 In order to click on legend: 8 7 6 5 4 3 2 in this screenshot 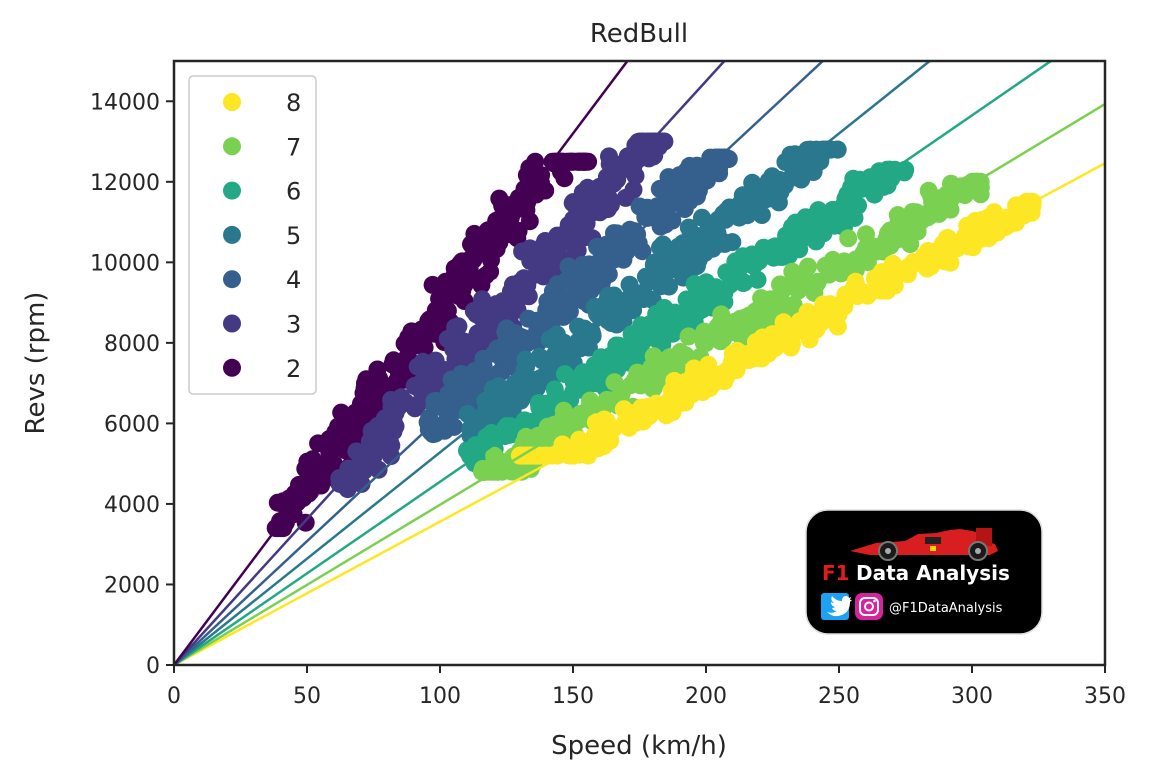, I will do `click(252, 235)`.